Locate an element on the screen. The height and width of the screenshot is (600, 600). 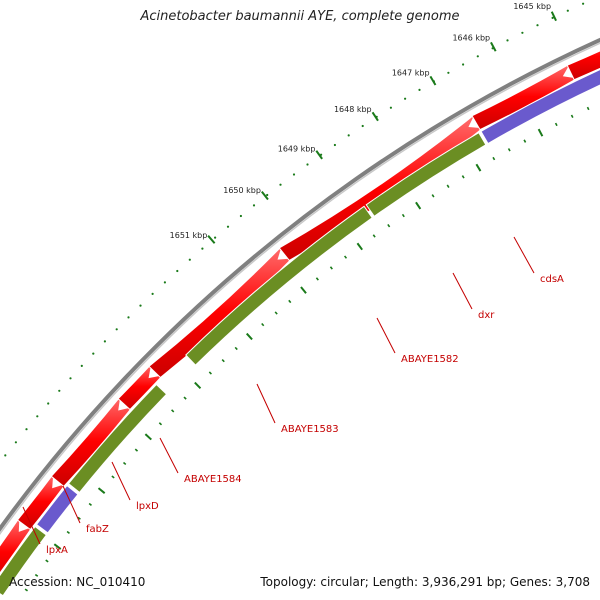
ruler-tick-label: 1651 kbp is located at coordinates (189, 235).